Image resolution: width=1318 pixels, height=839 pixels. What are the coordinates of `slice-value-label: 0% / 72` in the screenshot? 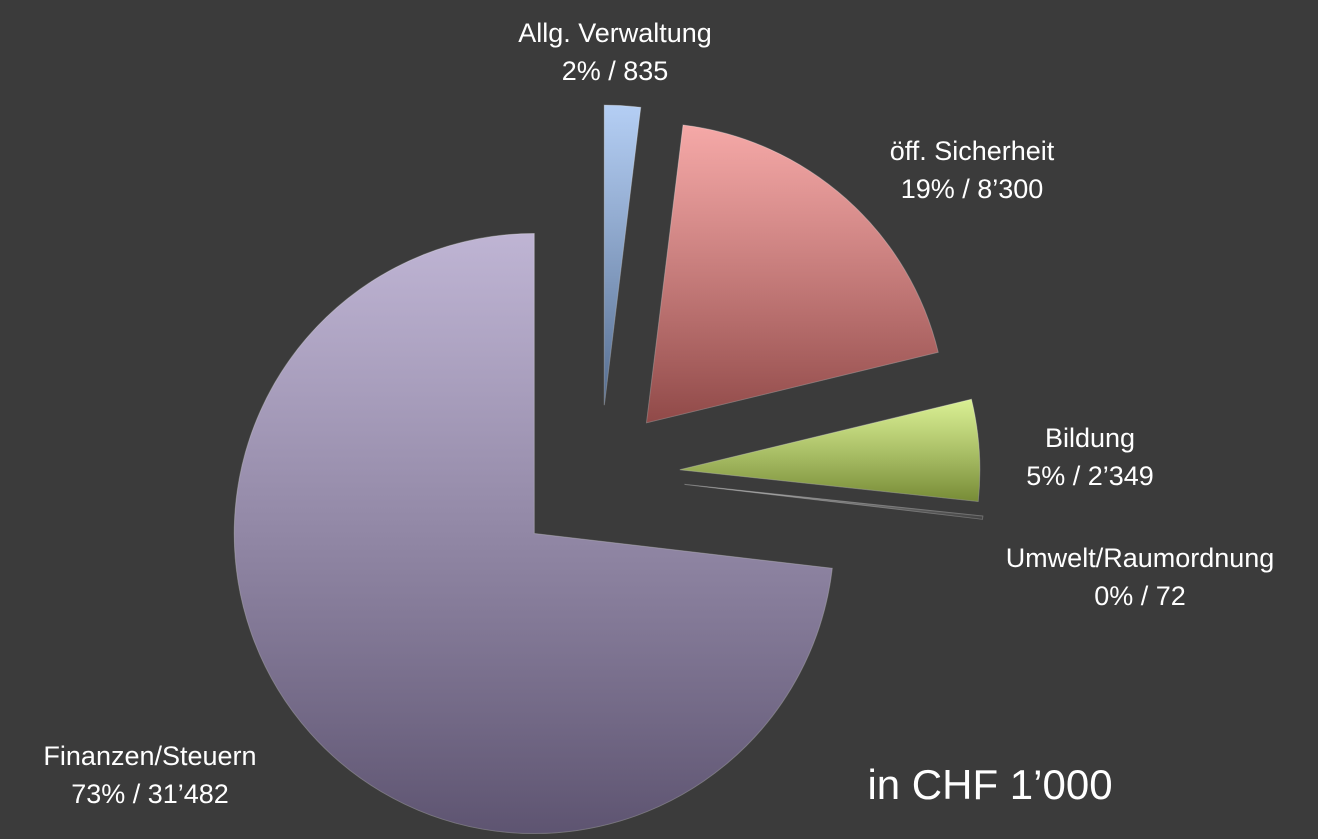 It's located at (1140, 596).